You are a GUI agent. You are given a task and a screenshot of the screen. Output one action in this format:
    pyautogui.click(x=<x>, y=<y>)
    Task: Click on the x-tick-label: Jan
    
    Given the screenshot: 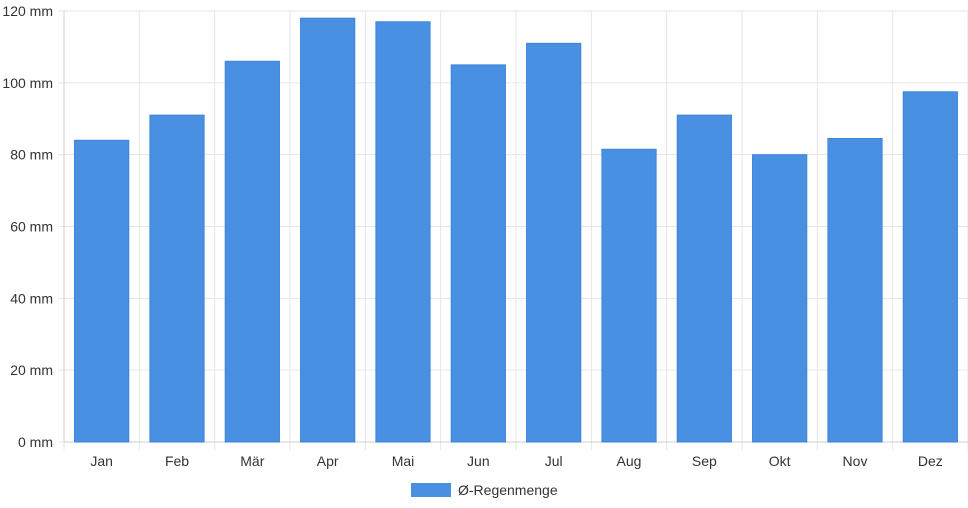 What is the action you would take?
    pyautogui.click(x=101, y=461)
    